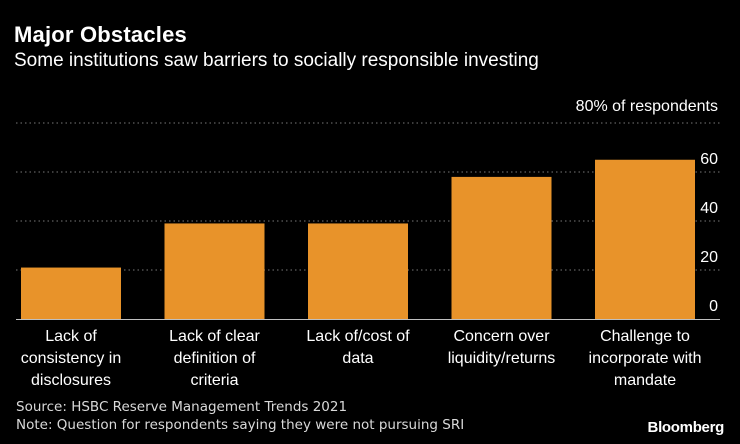 This screenshot has width=740, height=444. I want to click on y-tick-label-top: 80% of respondents, so click(647, 106).